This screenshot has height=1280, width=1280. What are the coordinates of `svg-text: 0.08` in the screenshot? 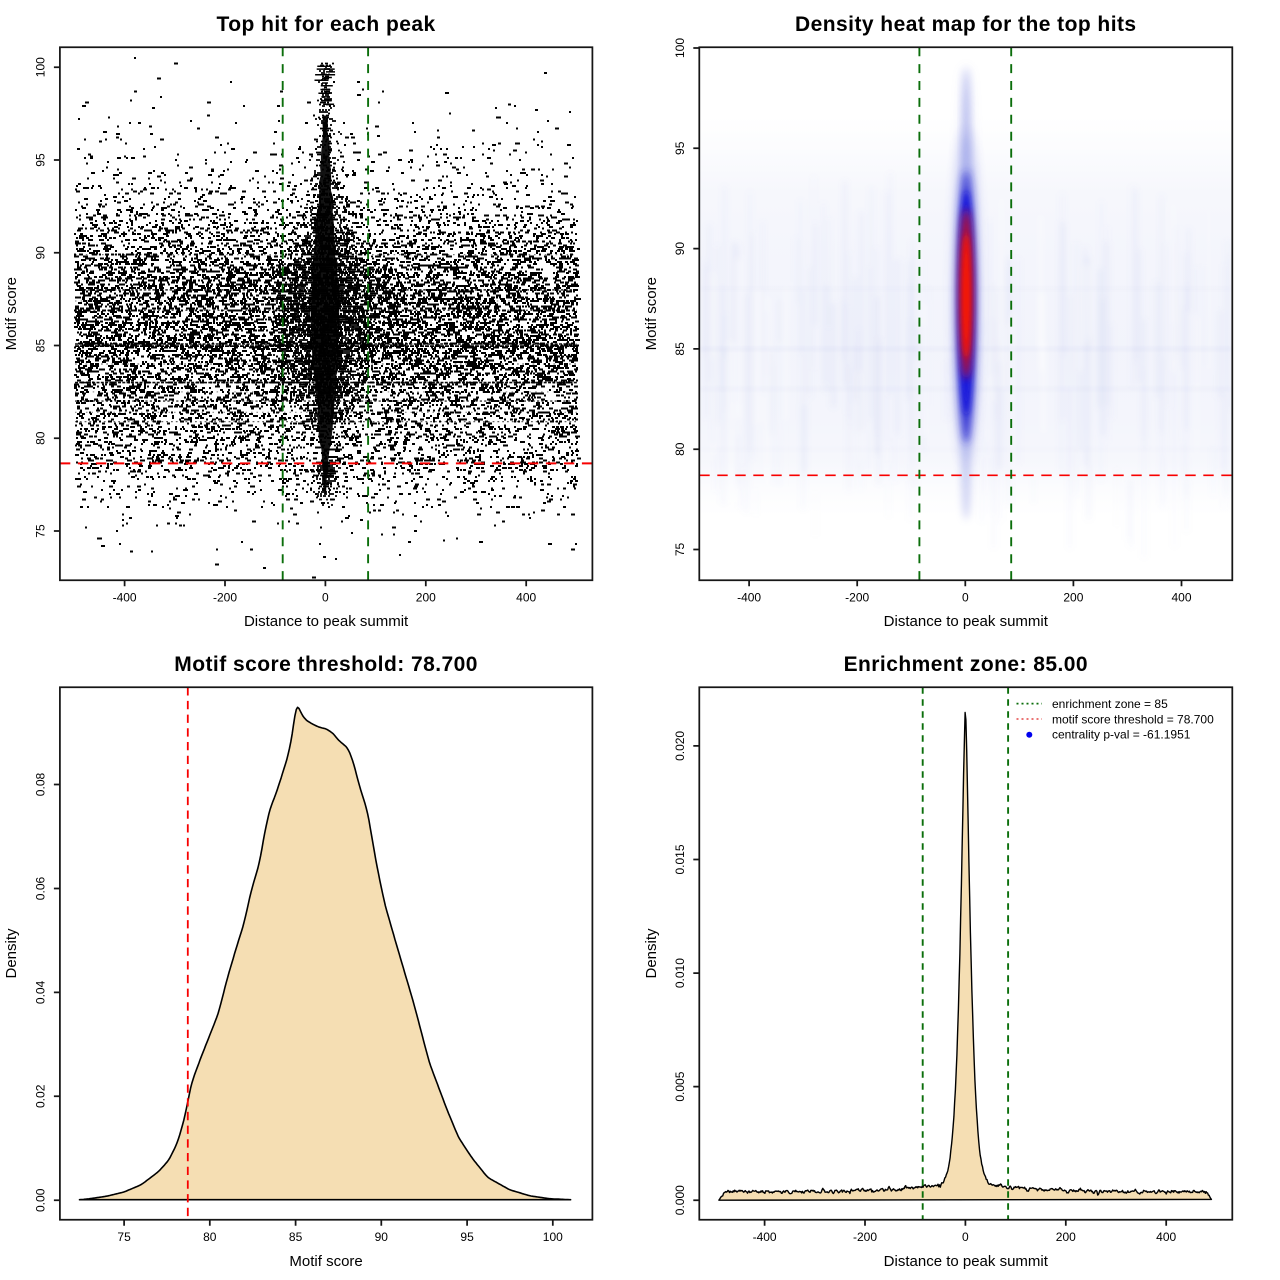 It's located at (41, 784).